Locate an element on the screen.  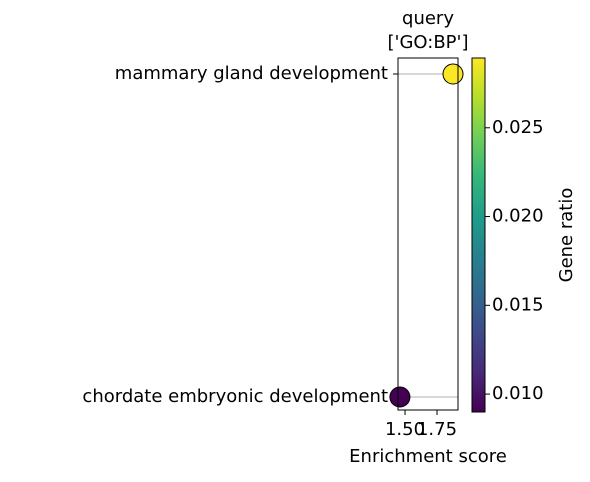
colorbar-tick-label: 0.015 is located at coordinates (518, 304).